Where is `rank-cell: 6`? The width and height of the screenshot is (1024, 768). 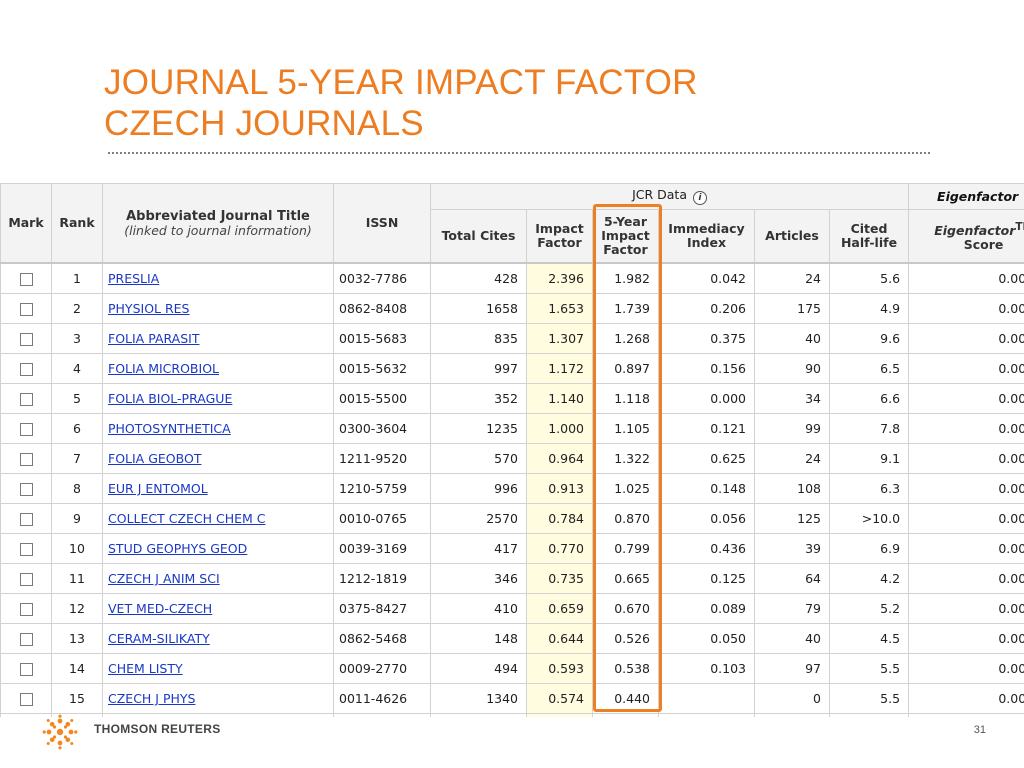
rank-cell: 6 is located at coordinates (77, 428).